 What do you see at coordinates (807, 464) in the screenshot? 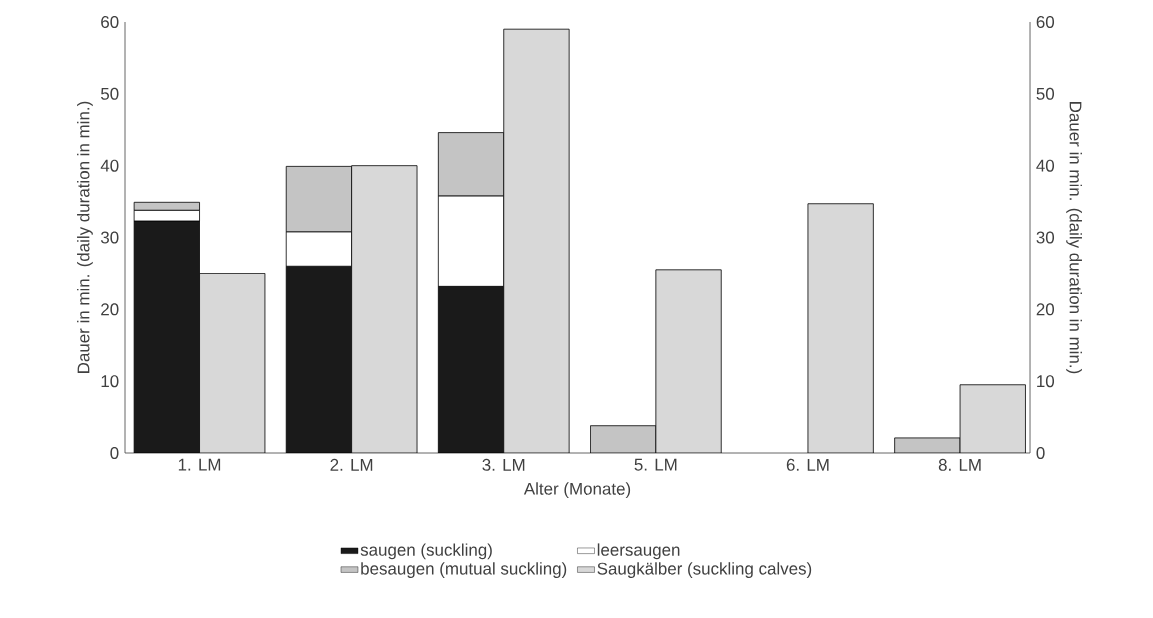
I see `x-tick-label: 6. LM` at bounding box center [807, 464].